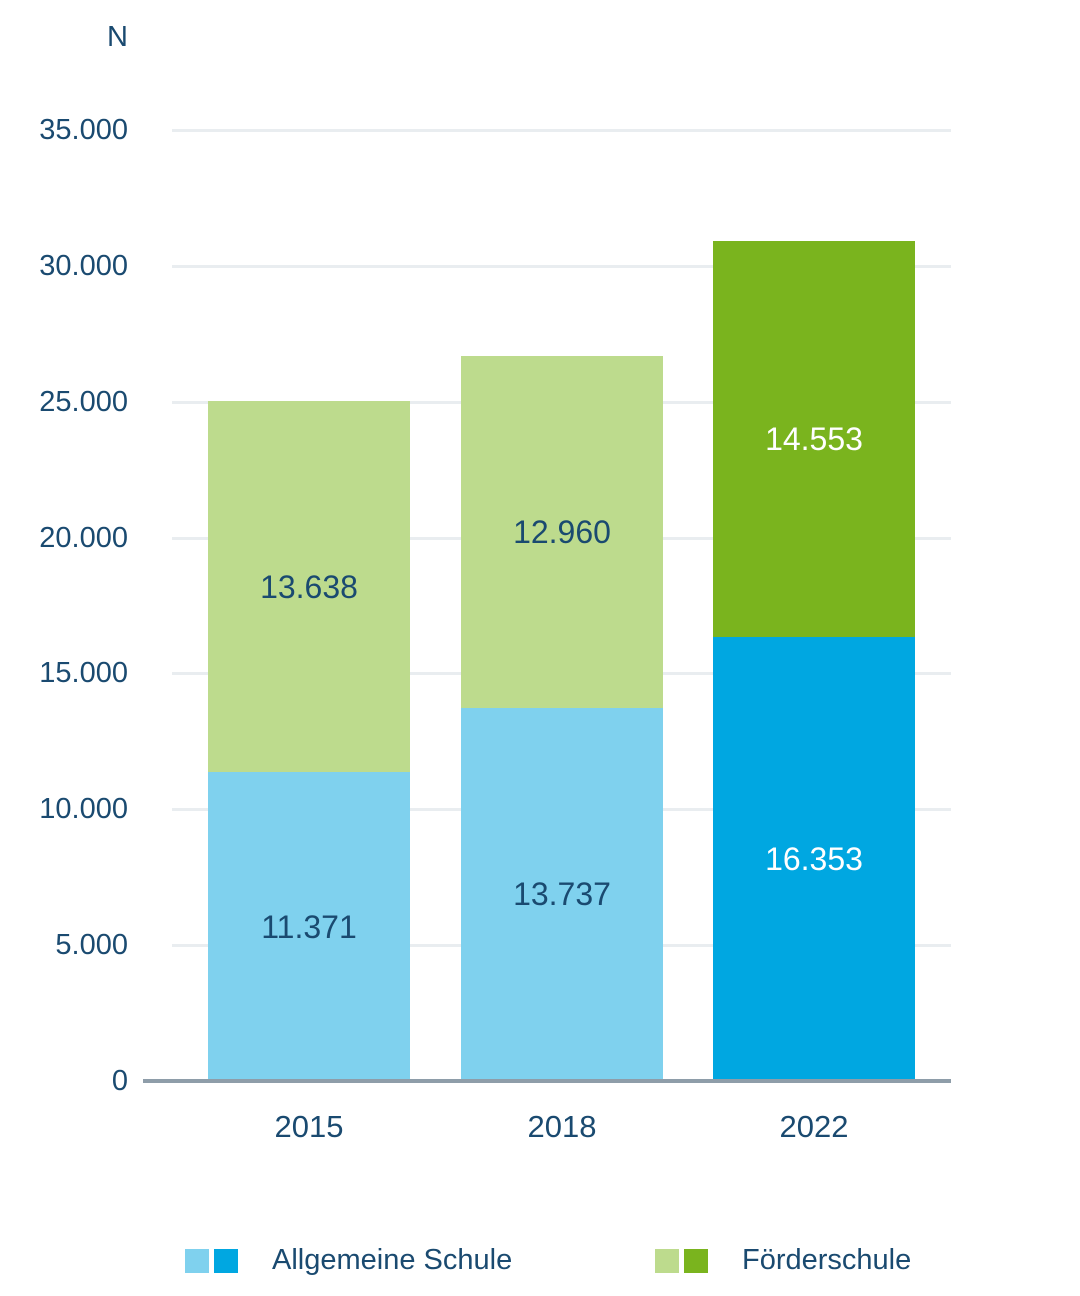 Image resolution: width=1080 pixels, height=1296 pixels. What do you see at coordinates (117, 37) in the screenshot?
I see `y-axis-title: N` at bounding box center [117, 37].